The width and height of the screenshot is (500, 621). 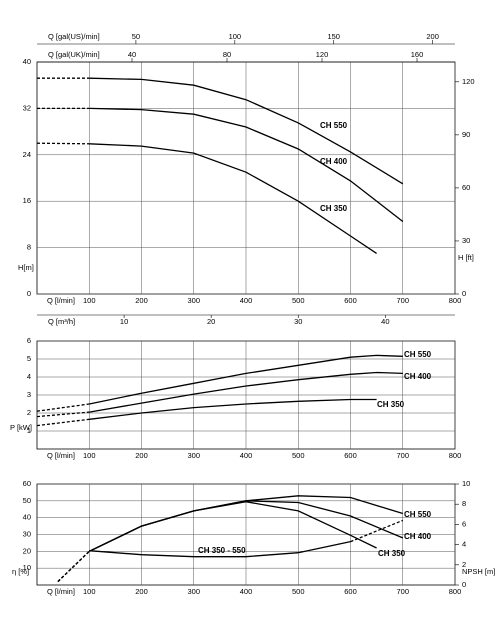 What do you see at coordinates (132, 54) in the screenshot?
I see `top-axis-tick-label: 40` at bounding box center [132, 54].